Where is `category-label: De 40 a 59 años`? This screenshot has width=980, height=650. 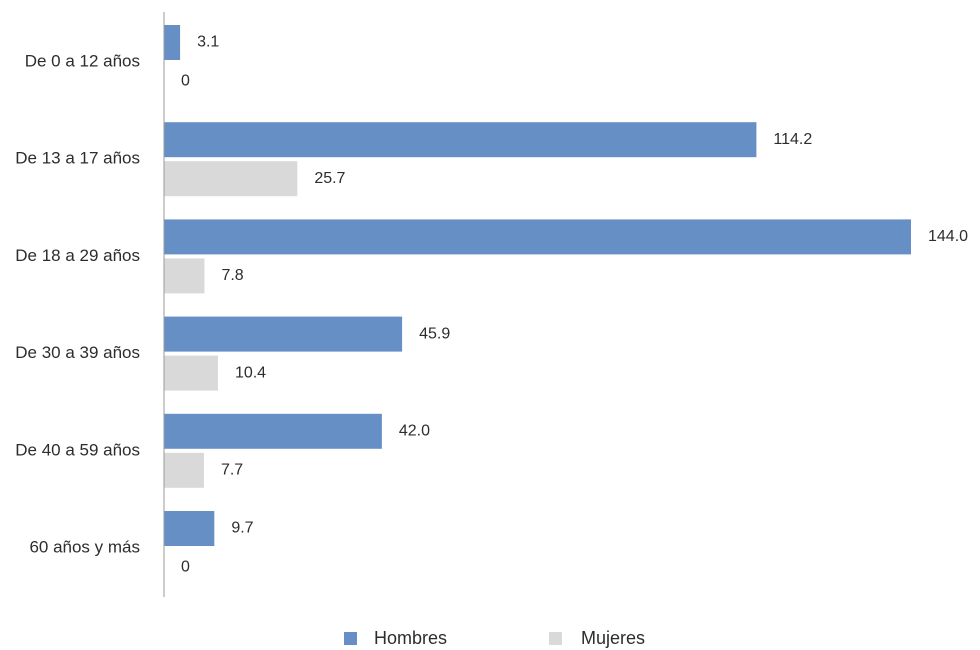 category-label: De 40 a 59 años is located at coordinates (77, 449).